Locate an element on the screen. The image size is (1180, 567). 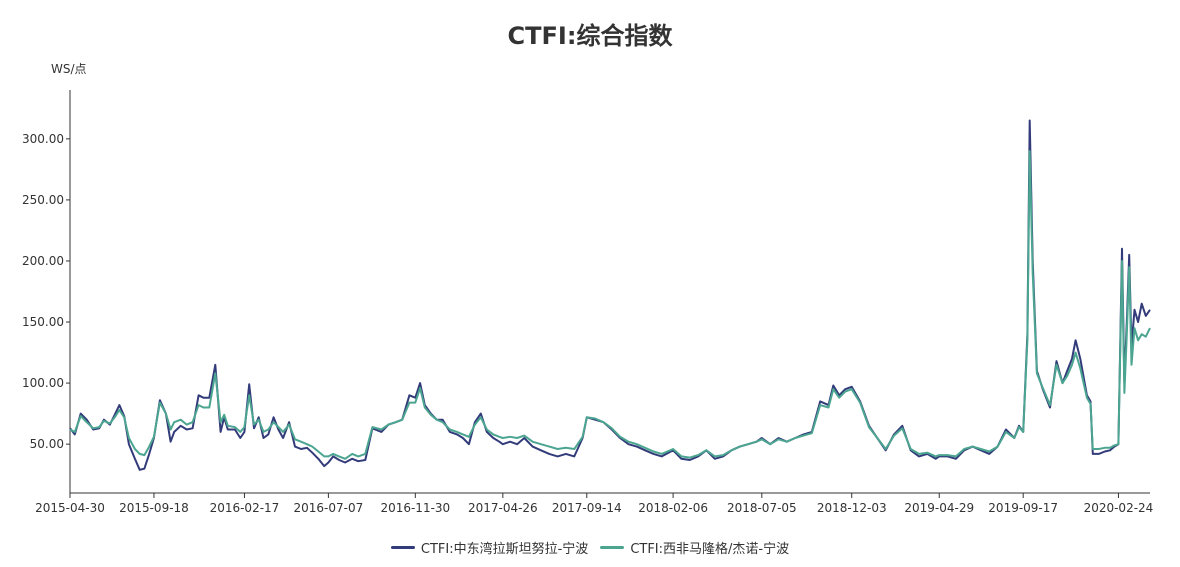
x-tick-label: 2017-04-26 is located at coordinates (503, 508).